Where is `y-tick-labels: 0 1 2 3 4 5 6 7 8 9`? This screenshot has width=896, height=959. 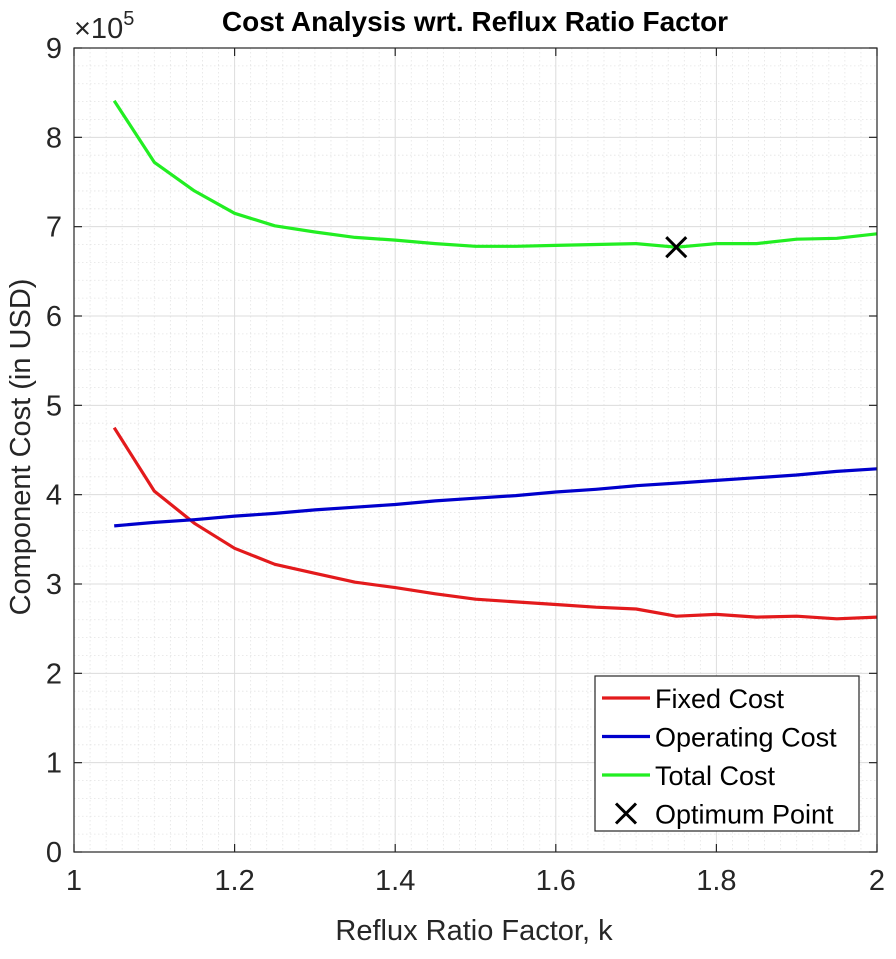
y-tick-labels: 0 1 2 3 4 5 6 7 8 9 is located at coordinates (54, 451).